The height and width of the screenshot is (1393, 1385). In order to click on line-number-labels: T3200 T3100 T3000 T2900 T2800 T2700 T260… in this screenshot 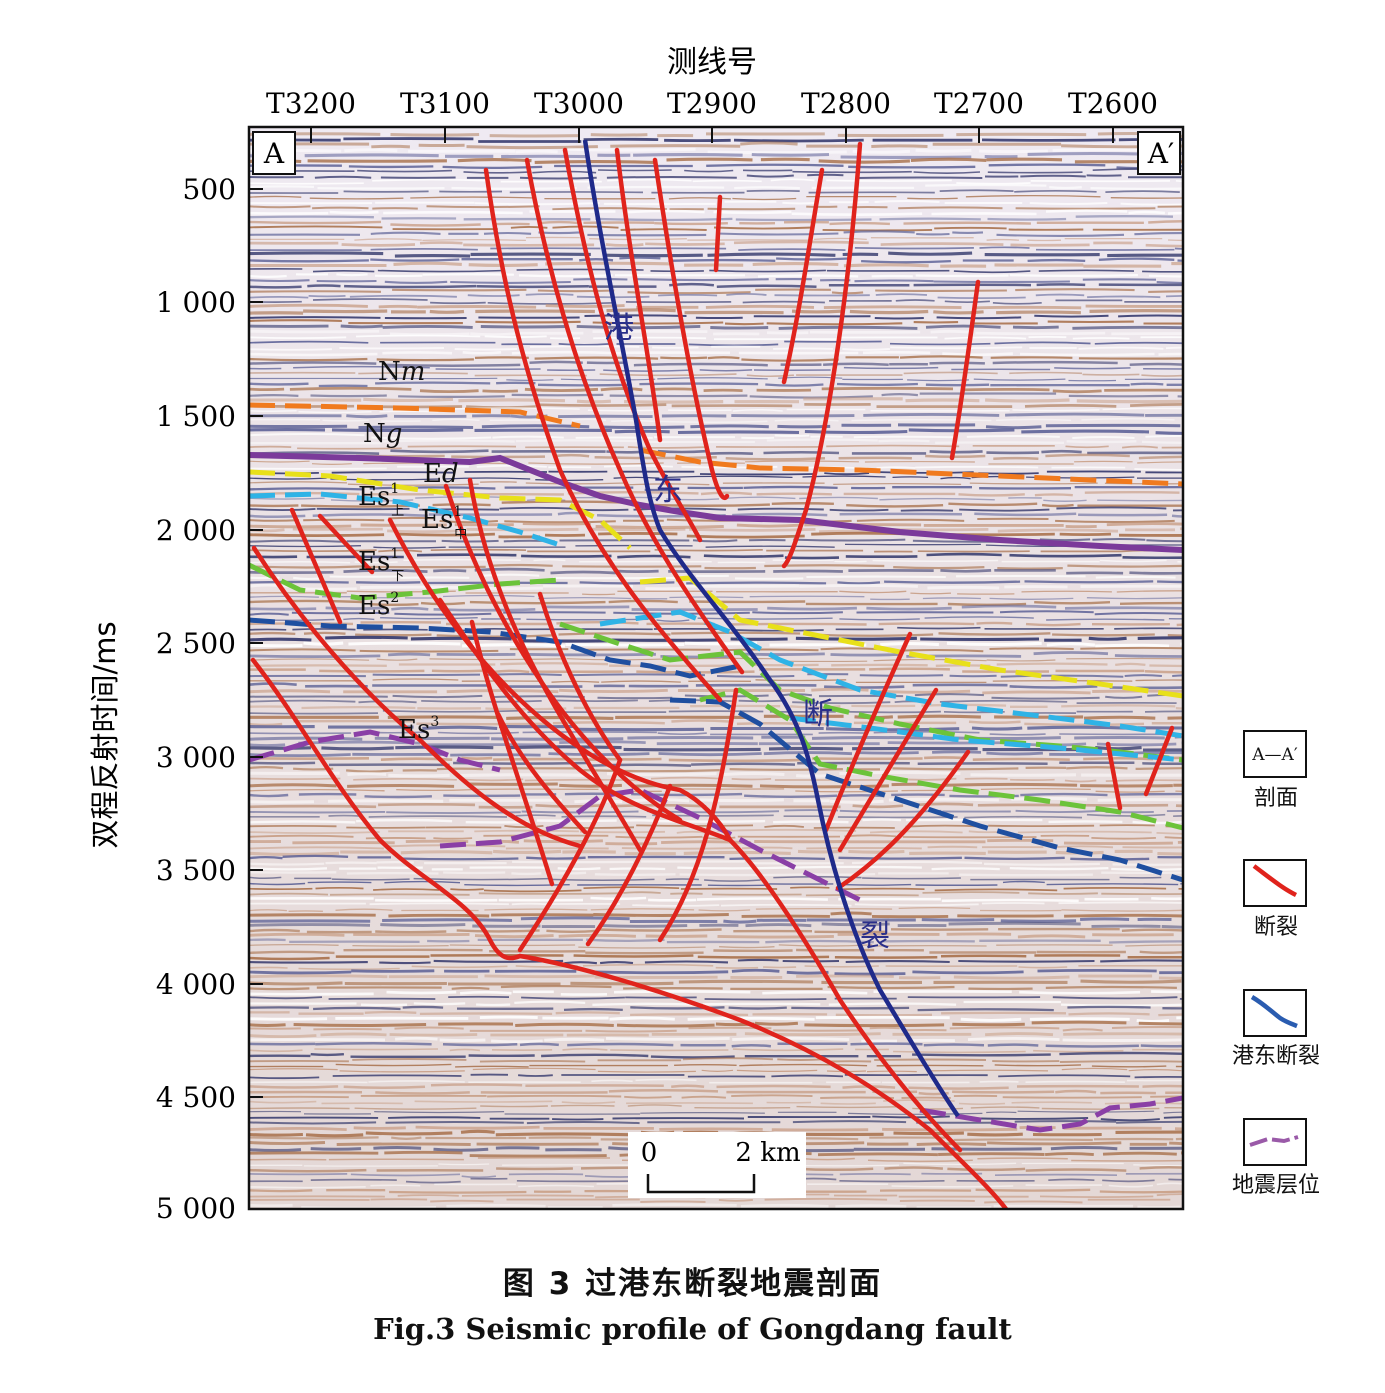, I will do `click(712, 103)`.